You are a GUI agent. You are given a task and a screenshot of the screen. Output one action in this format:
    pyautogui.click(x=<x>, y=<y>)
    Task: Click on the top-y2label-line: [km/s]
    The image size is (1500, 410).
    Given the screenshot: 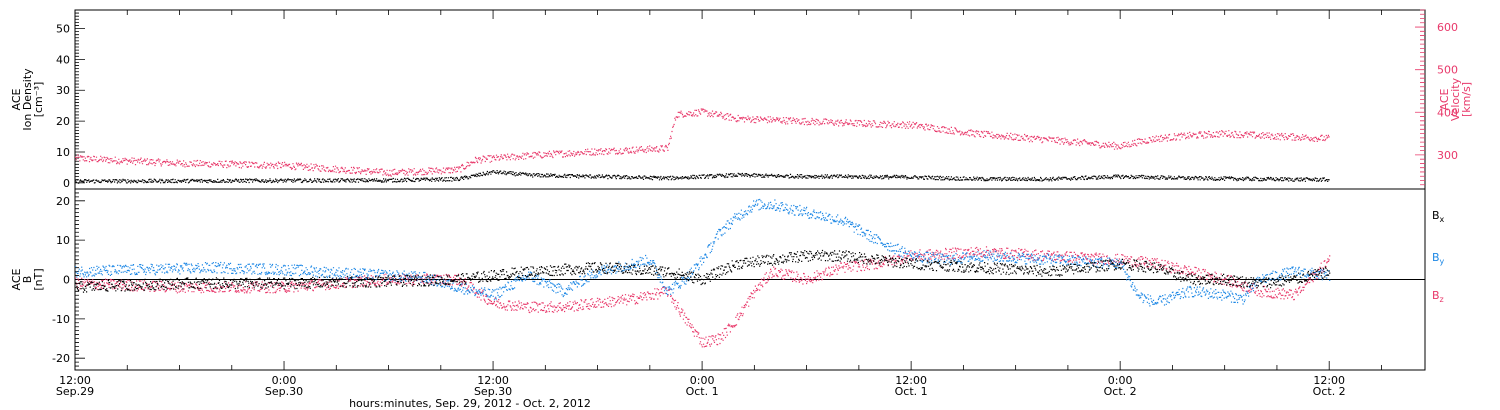 What is the action you would take?
    pyautogui.click(x=1466, y=99)
    